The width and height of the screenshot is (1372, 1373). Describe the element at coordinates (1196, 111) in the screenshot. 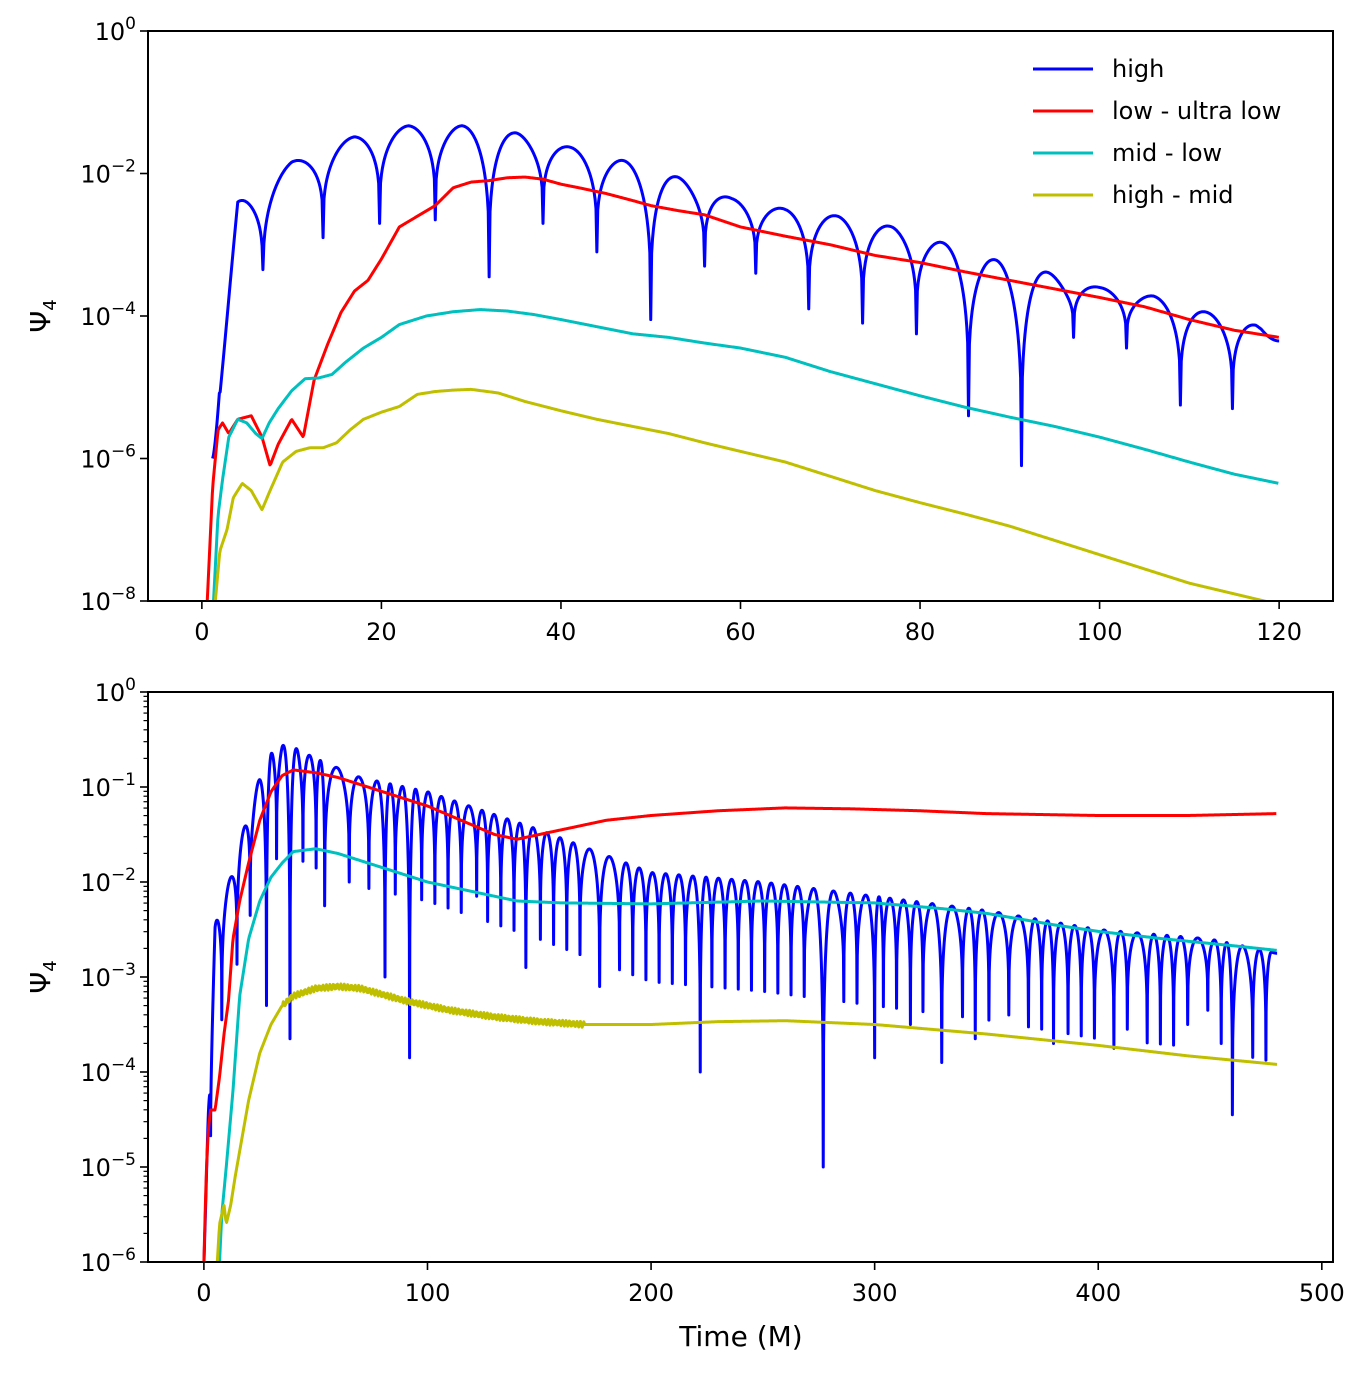

I see `legend-label: low - ultra low` at that location.